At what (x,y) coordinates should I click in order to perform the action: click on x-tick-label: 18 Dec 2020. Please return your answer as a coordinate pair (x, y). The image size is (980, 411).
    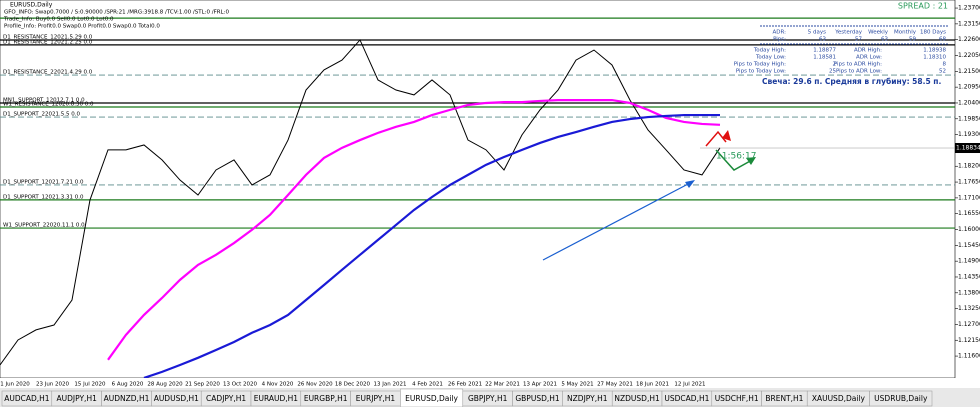
    Looking at the image, I should click on (353, 385).